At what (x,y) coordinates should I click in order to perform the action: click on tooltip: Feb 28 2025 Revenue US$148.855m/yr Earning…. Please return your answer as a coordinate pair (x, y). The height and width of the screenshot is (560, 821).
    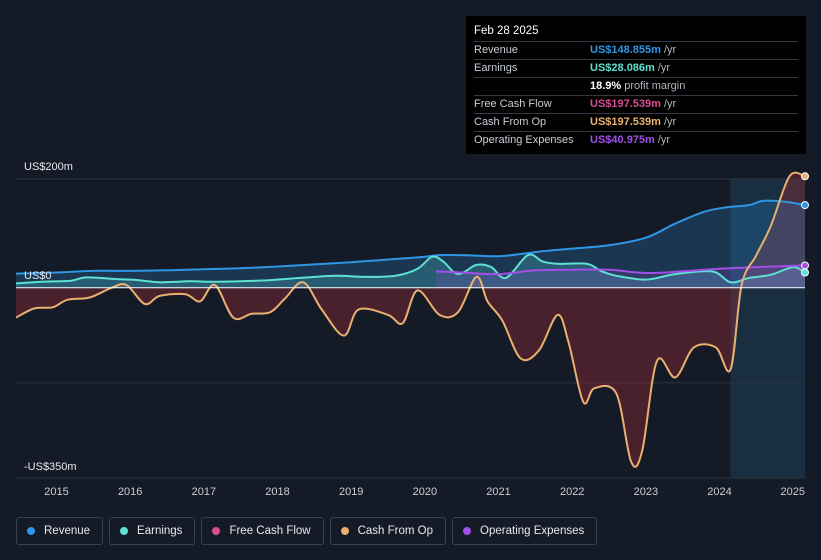
    Looking at the image, I should click on (636, 85).